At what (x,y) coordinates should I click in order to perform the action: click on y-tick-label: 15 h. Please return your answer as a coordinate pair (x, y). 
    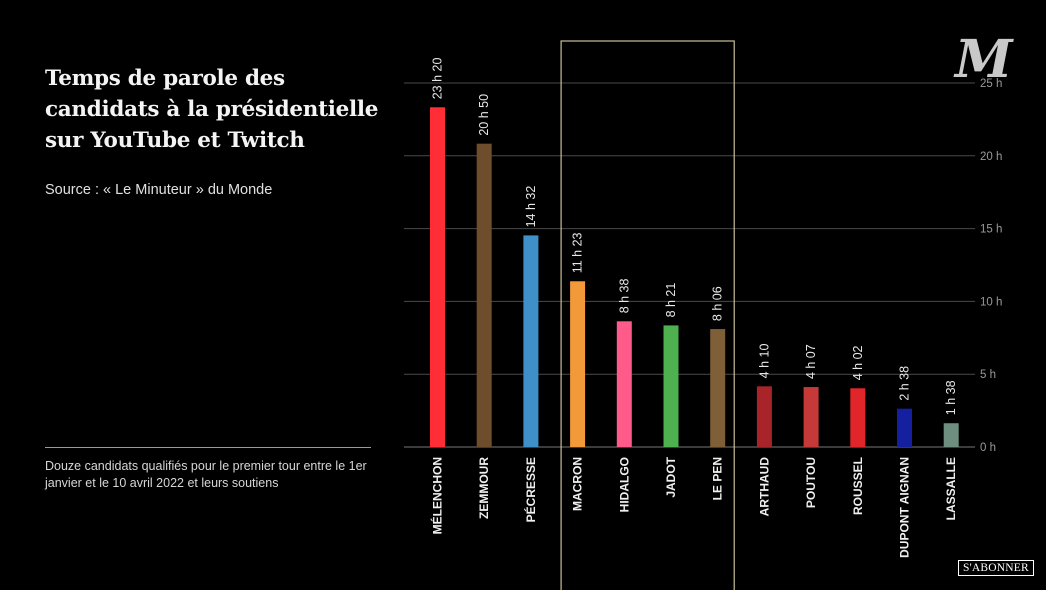
    Looking at the image, I should click on (991, 230).